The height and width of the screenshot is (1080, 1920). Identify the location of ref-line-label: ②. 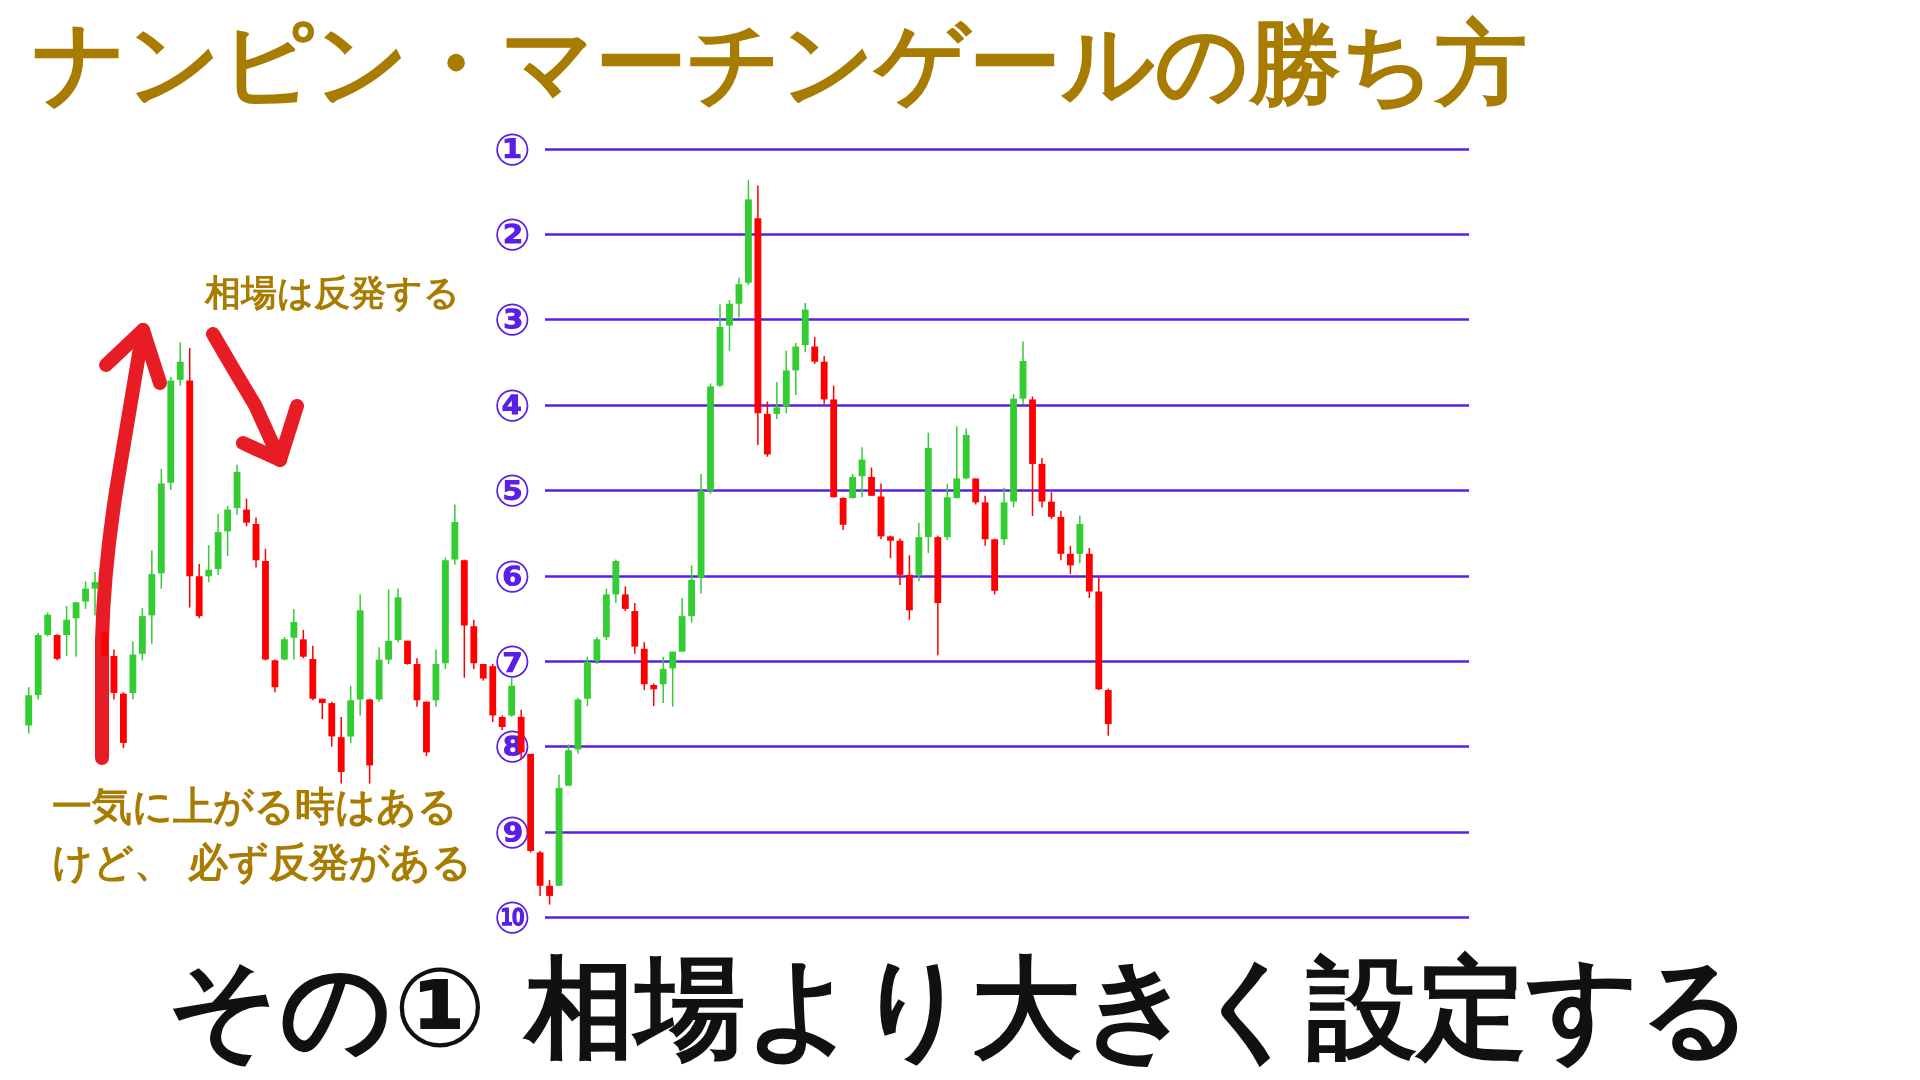
(512, 234).